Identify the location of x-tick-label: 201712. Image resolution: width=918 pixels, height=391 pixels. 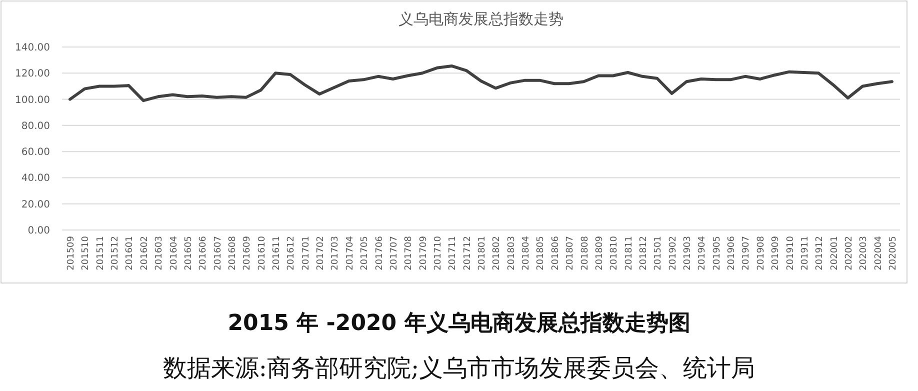
(467, 253).